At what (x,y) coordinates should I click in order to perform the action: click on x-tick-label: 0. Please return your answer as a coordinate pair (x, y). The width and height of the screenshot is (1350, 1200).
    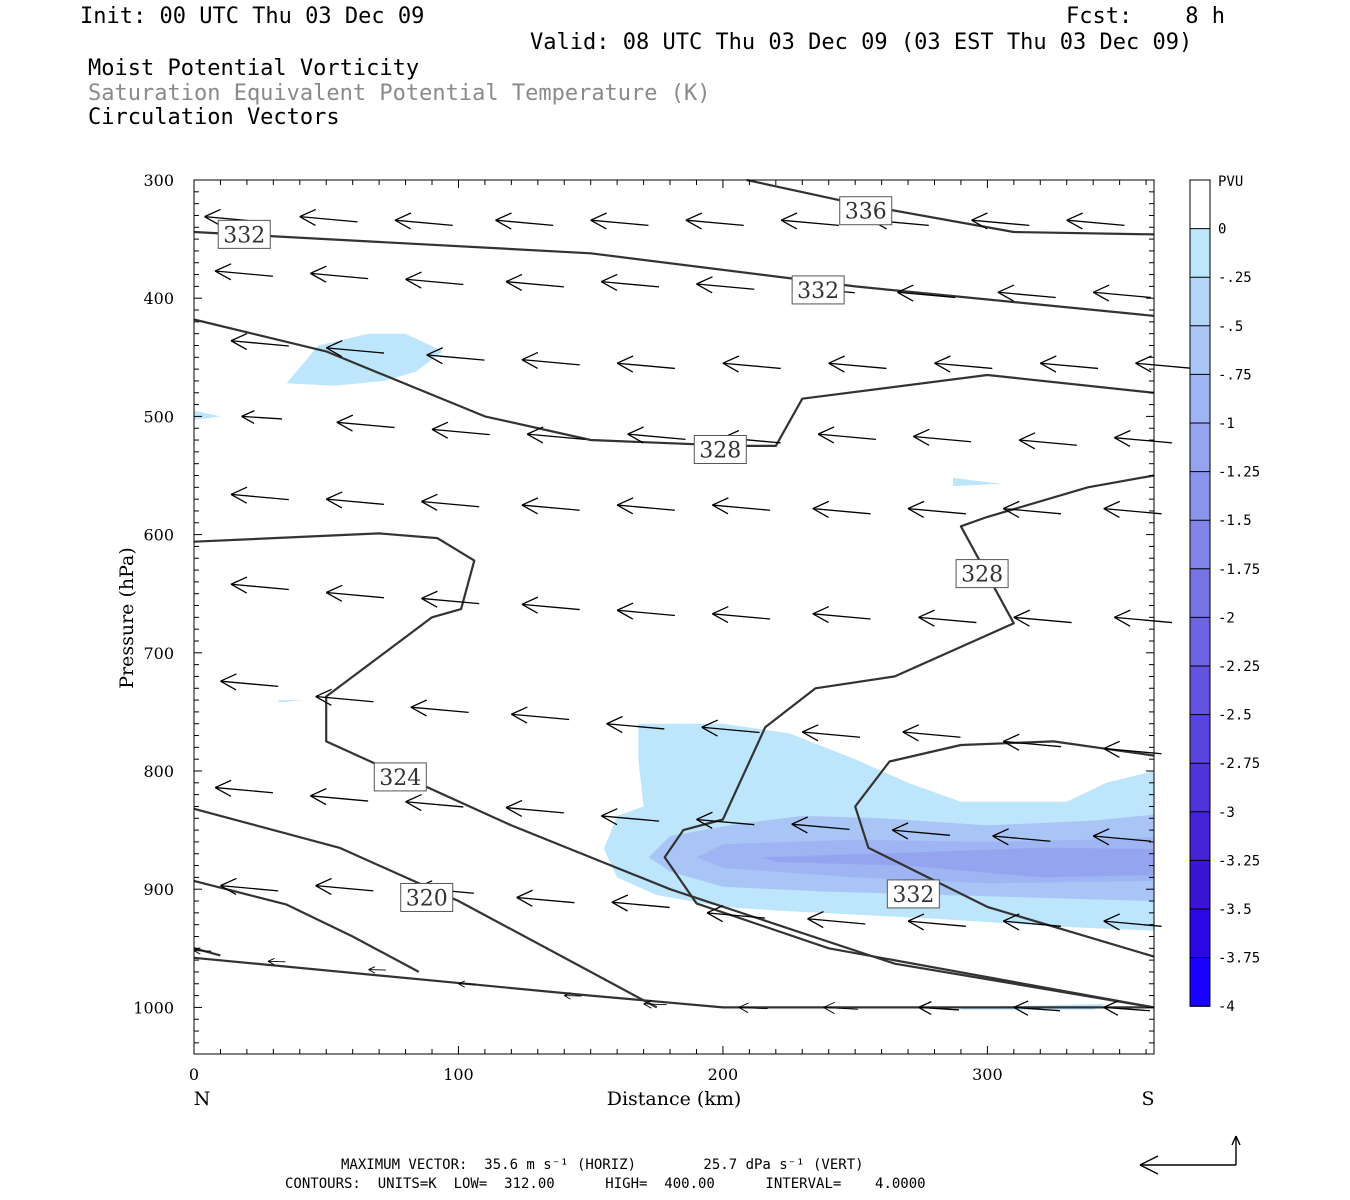
    Looking at the image, I should click on (194, 1074).